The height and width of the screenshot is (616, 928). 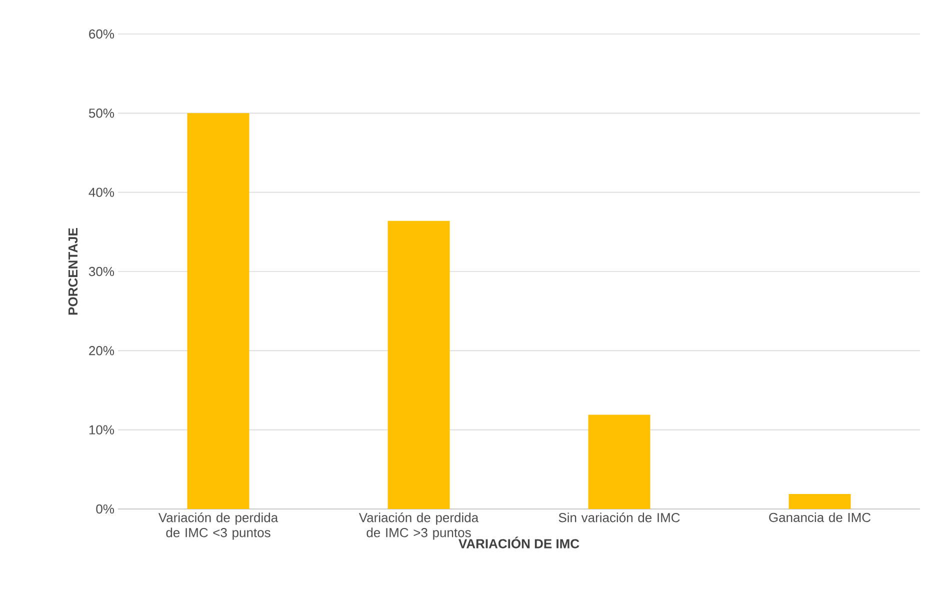 What do you see at coordinates (101, 192) in the screenshot?
I see `y-tick-label: 40%` at bounding box center [101, 192].